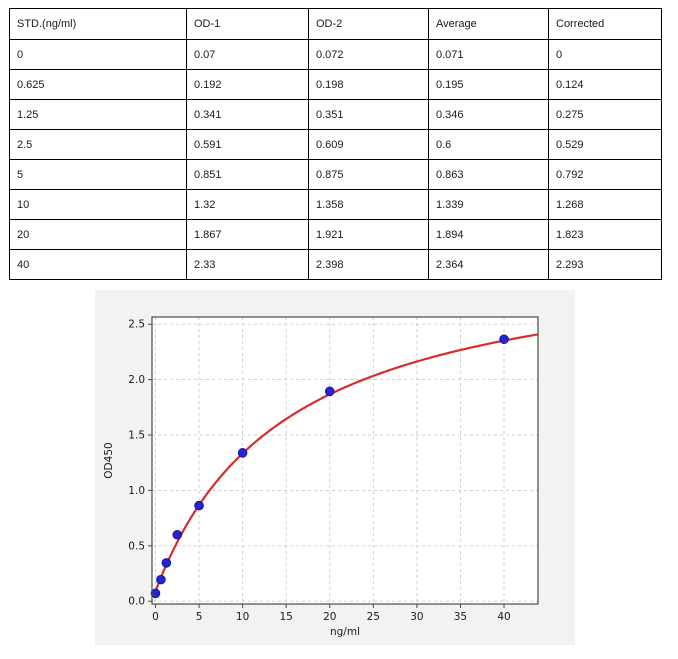  What do you see at coordinates (199, 617) in the screenshot?
I see `x-tick-label: 5` at bounding box center [199, 617].